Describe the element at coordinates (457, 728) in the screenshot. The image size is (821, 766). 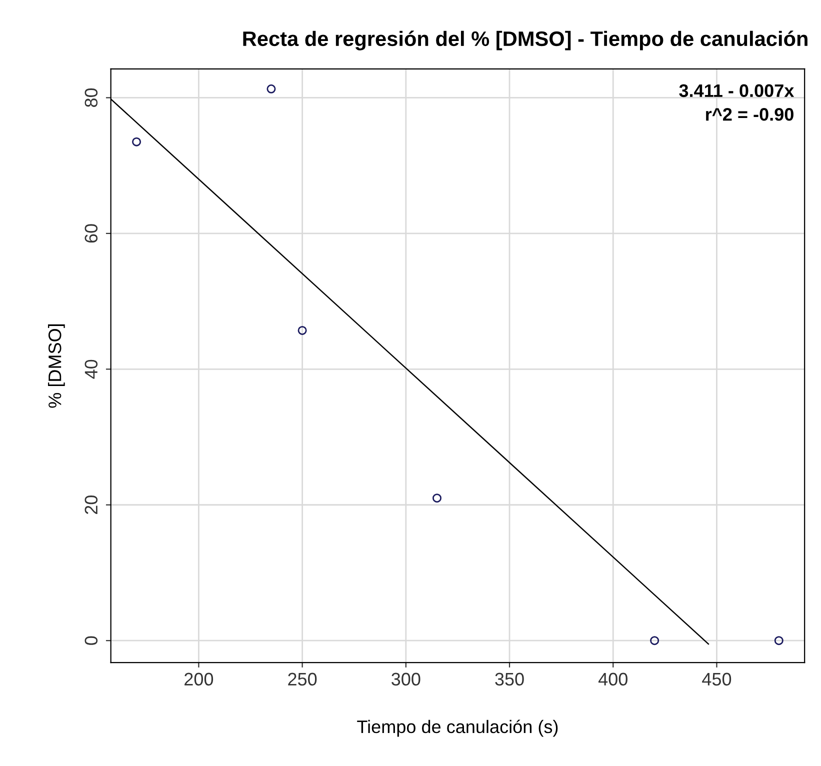
I see `x-axis-title: Tiempo de canulación (s)` at that location.